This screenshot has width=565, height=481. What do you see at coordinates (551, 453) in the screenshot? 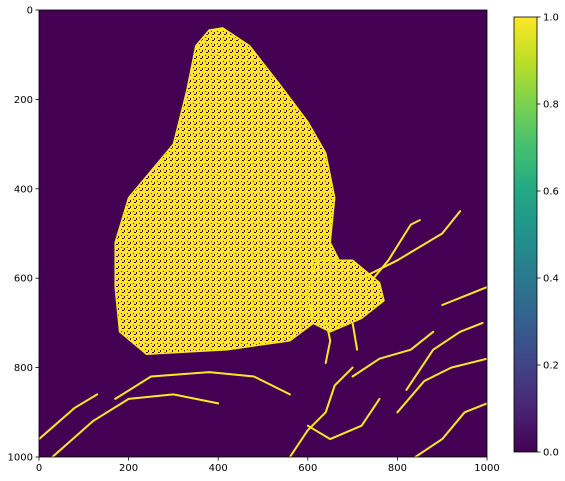
I see `colorbar-tick-label: 0.0` at bounding box center [551, 453].